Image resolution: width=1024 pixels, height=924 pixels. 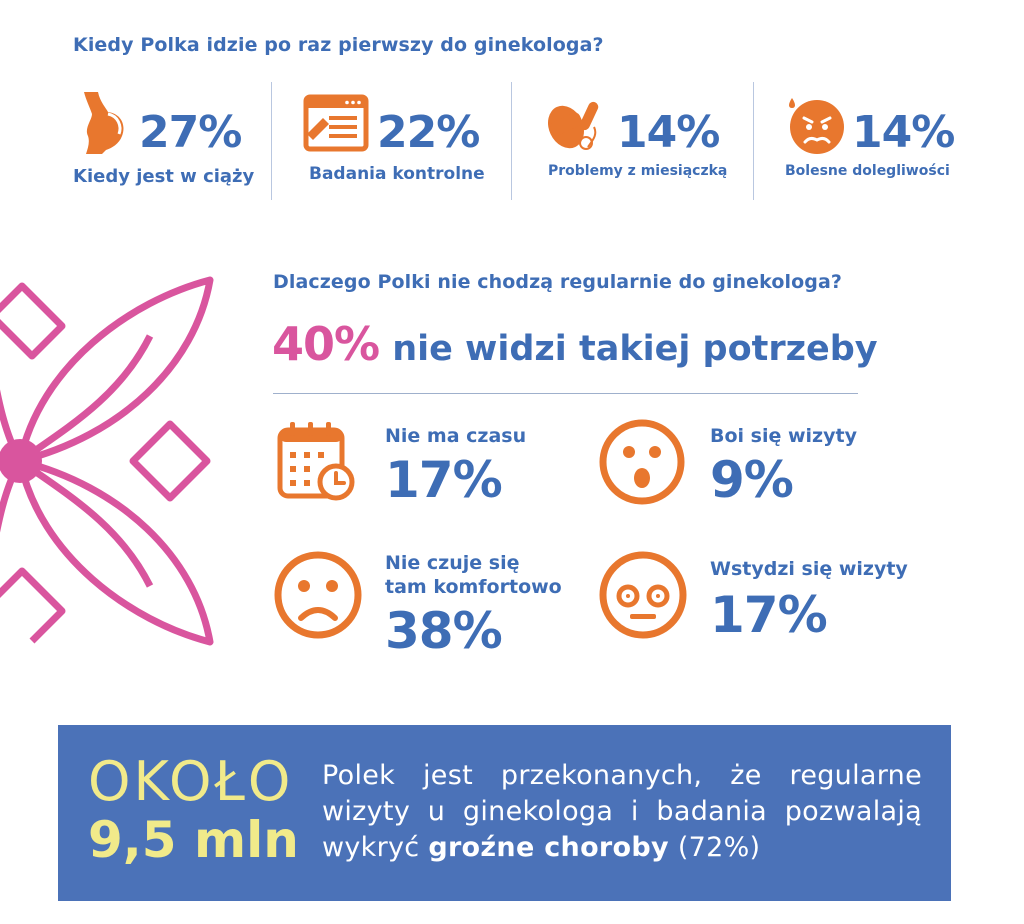 I want to click on reason-percent: 9%, so click(x=752, y=480).